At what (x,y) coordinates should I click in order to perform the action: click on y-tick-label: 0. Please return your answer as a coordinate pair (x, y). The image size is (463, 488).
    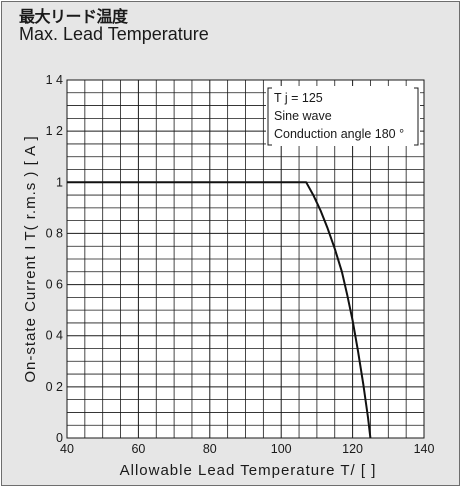
    Looking at the image, I should click on (59, 438).